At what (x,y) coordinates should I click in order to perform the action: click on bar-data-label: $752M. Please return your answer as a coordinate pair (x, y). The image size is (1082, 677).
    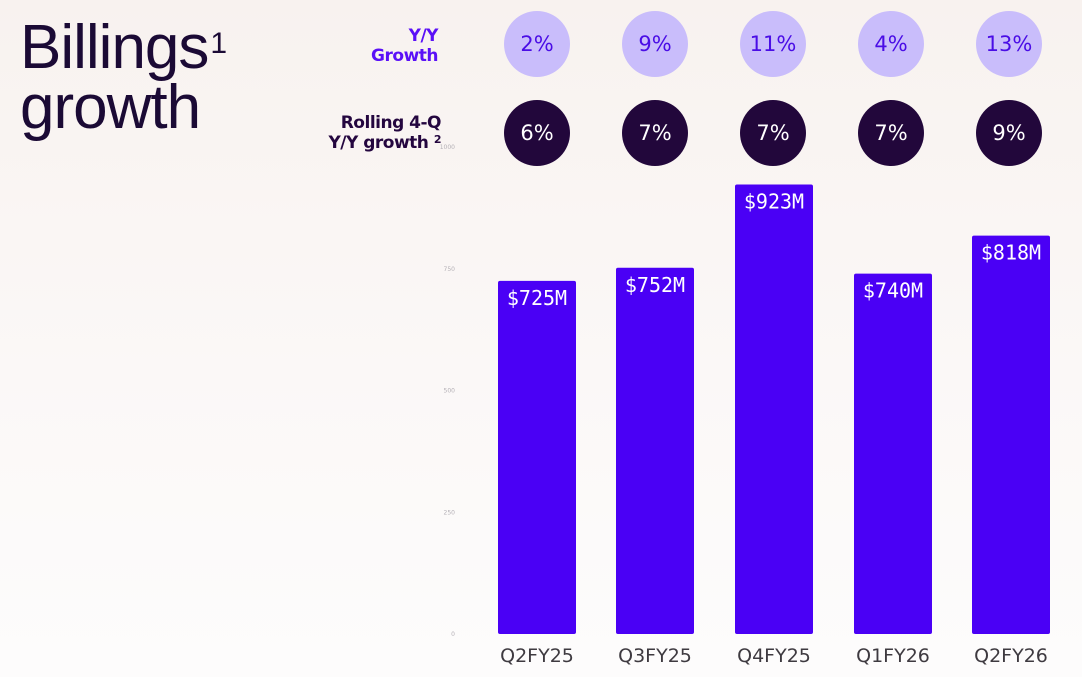
    Looking at the image, I should click on (655, 285).